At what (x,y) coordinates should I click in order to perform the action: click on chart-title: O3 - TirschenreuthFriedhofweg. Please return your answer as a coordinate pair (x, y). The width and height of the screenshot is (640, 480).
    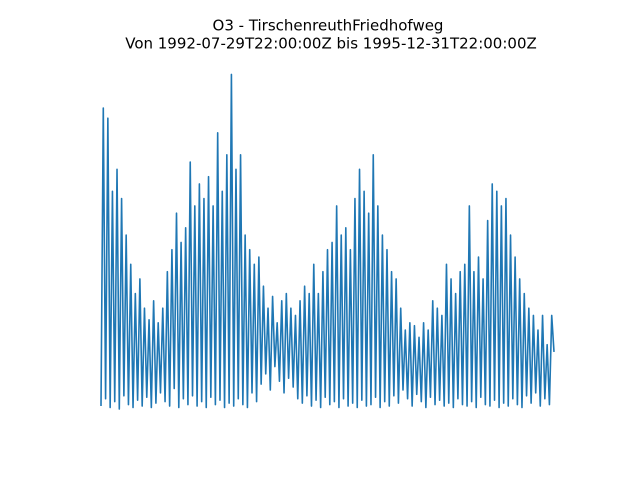
    Looking at the image, I should click on (328, 26).